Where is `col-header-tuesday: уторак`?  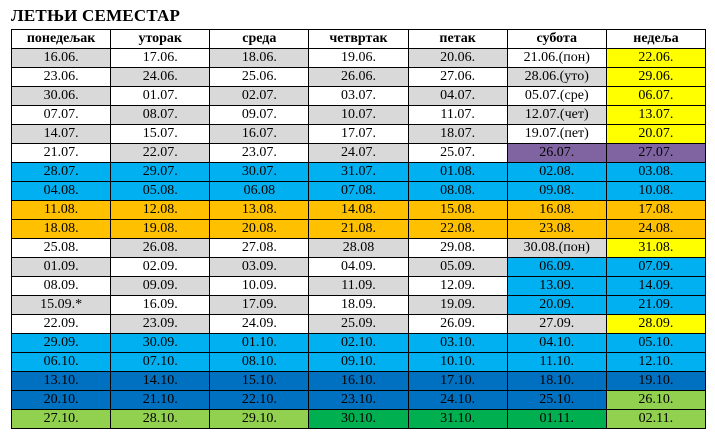 col-header-tuesday: уторак is located at coordinates (160, 39).